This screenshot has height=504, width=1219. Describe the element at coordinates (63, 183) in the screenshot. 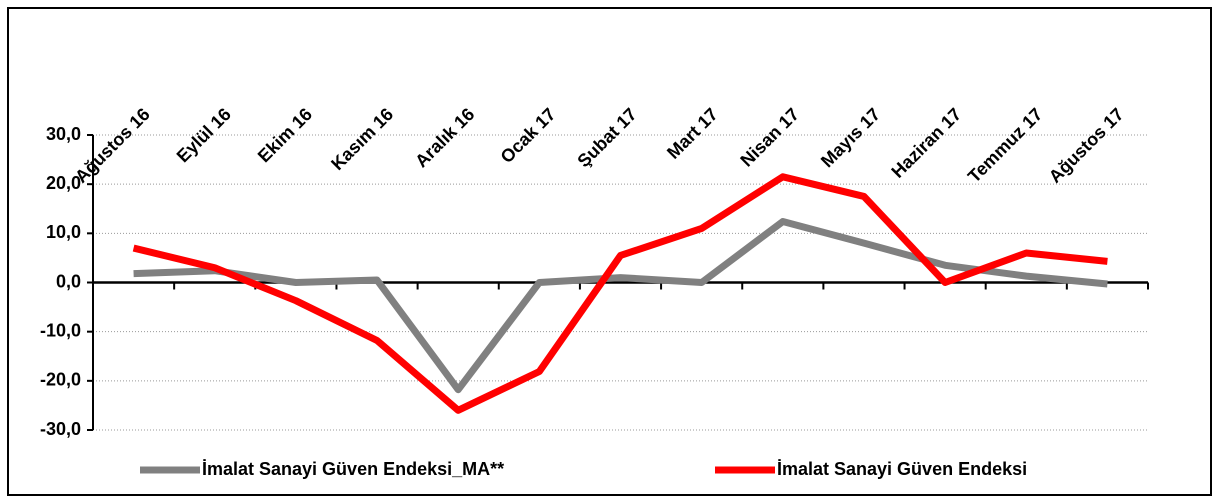

I see `y-tick-label: 20,0` at that location.